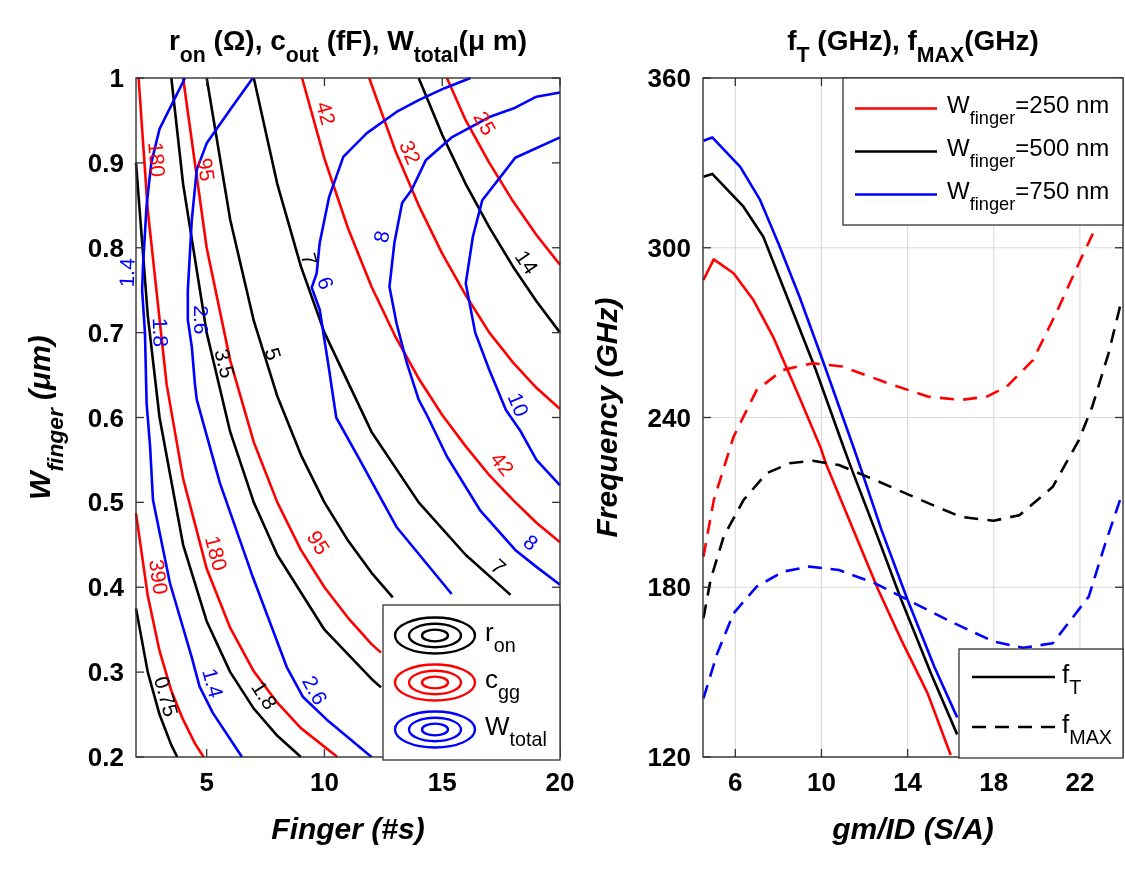  Describe the element at coordinates (669, 78) in the screenshot. I see `y-tick-label: 360` at that location.